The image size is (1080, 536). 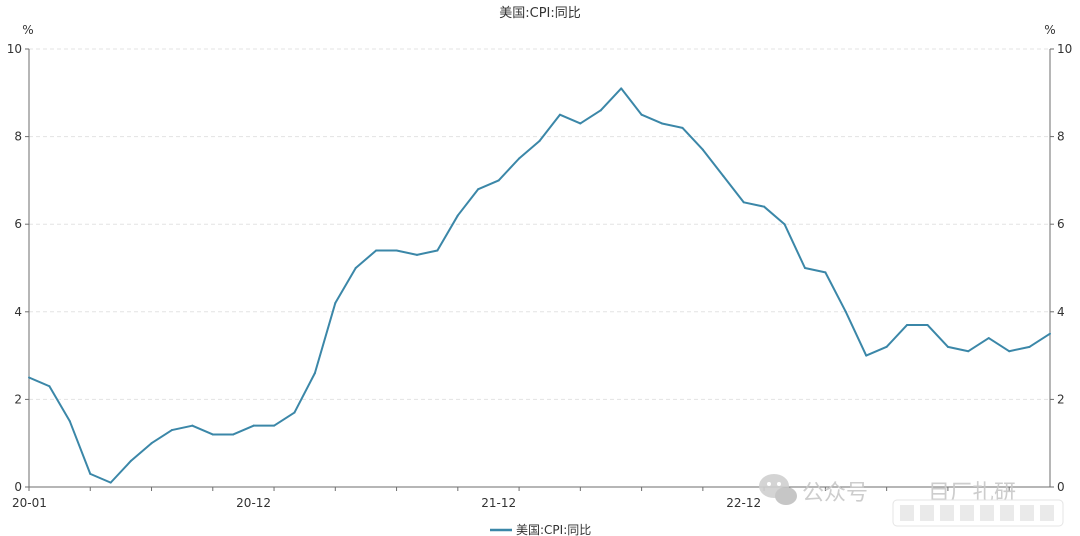 I want to click on legend: 美国:CPI:同比, so click(x=540, y=529).